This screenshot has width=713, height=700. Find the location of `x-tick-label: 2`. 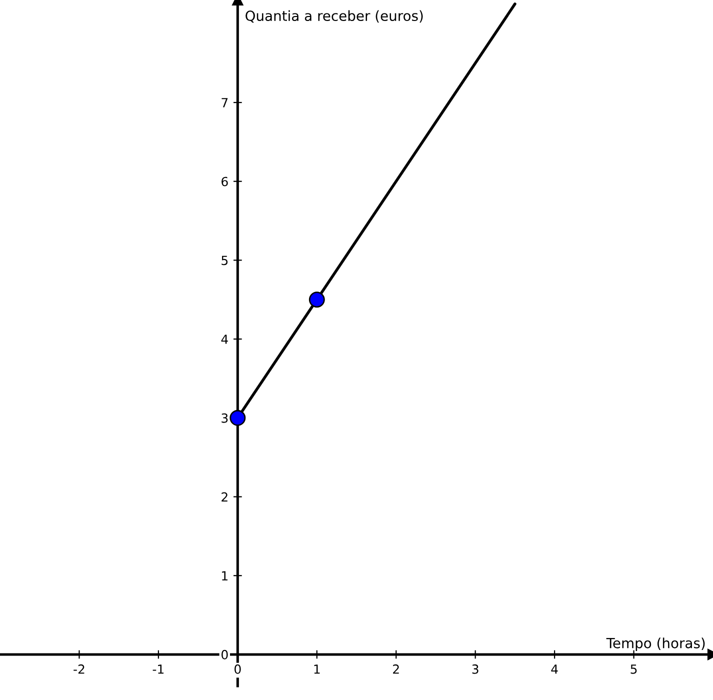

x-tick-label: 2 is located at coordinates (396, 669).